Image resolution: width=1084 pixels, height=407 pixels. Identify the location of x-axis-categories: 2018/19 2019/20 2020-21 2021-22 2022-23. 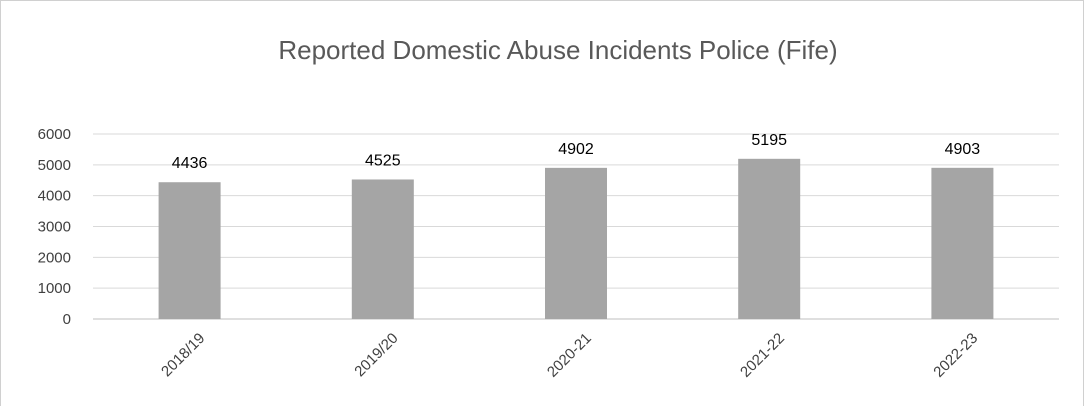
(569, 355).